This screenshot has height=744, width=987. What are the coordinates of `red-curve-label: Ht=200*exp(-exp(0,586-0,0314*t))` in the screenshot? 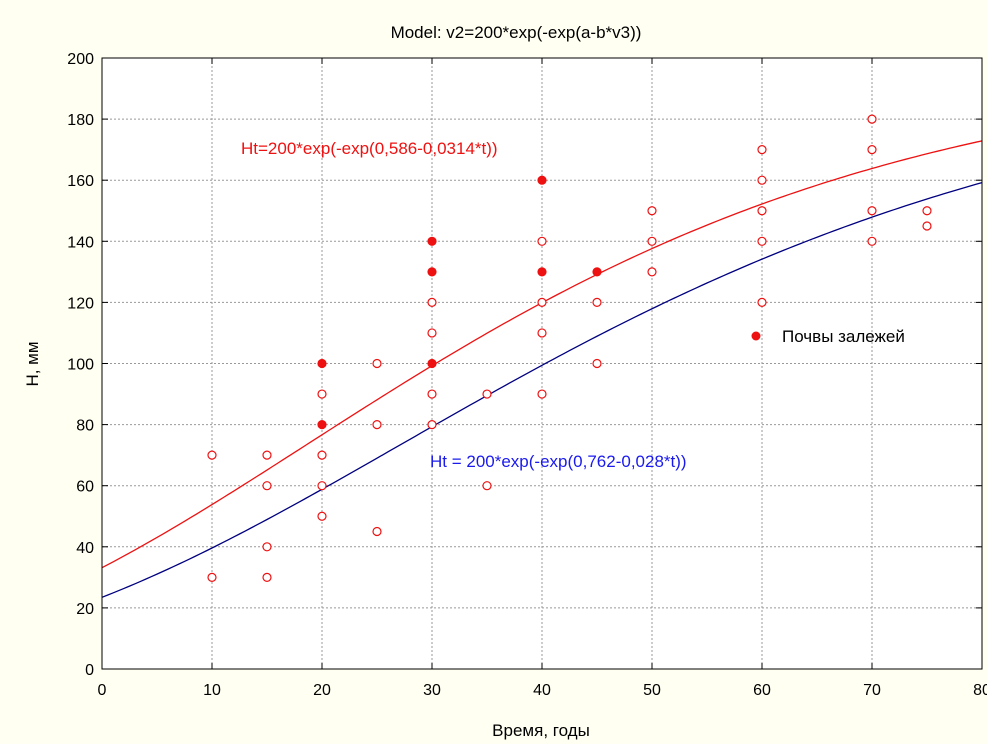 It's located at (369, 148).